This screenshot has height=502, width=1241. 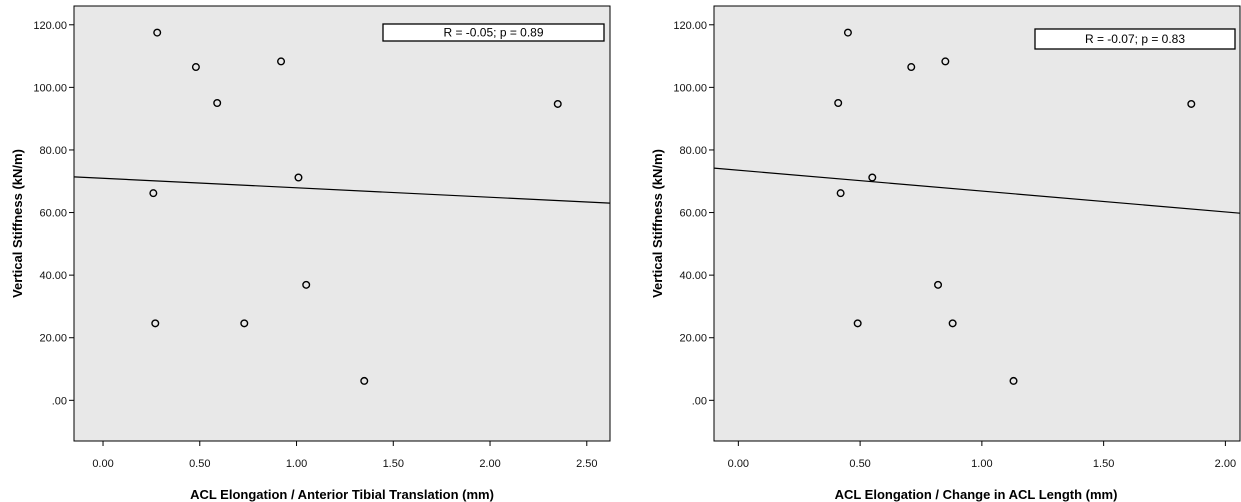 What do you see at coordinates (586, 464) in the screenshot?
I see `x-tick-label: 2.50` at bounding box center [586, 464].